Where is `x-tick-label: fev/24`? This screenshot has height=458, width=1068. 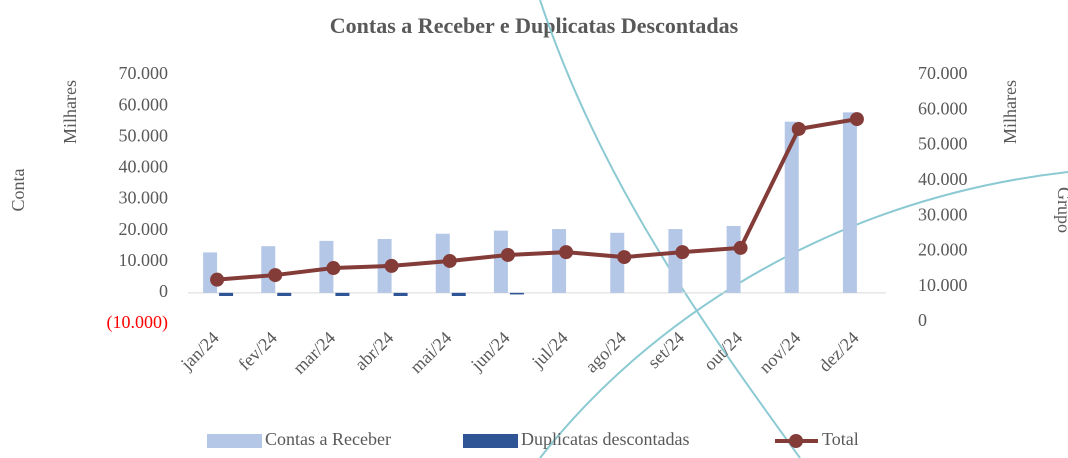 x-tick-label: fev/24 is located at coordinates (257, 351).